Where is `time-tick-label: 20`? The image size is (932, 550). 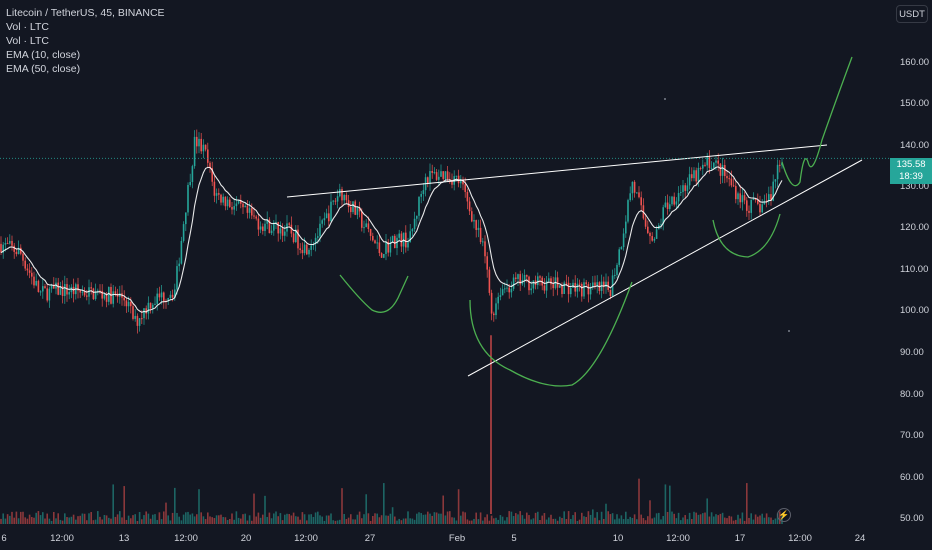 time-tick-label: 20 is located at coordinates (246, 538).